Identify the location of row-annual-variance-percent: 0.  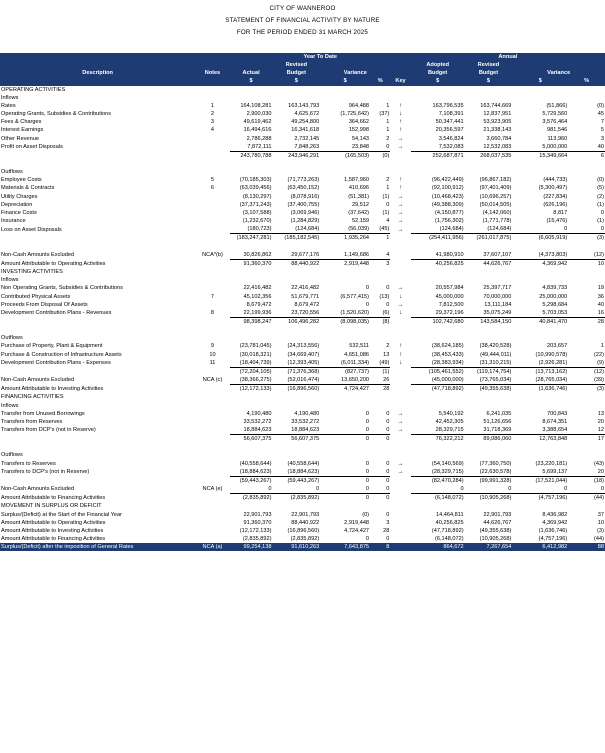
(602, 489).